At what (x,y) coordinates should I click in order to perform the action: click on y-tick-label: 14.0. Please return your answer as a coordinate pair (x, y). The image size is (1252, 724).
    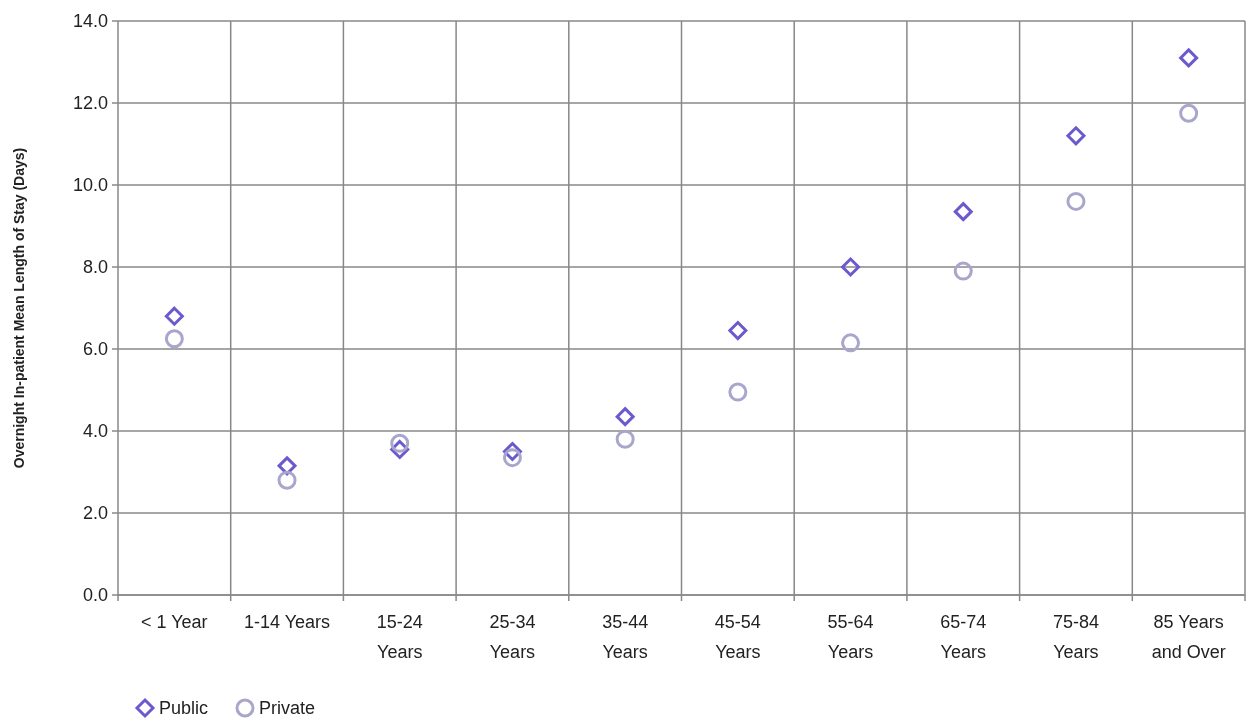
    Looking at the image, I should click on (90, 21).